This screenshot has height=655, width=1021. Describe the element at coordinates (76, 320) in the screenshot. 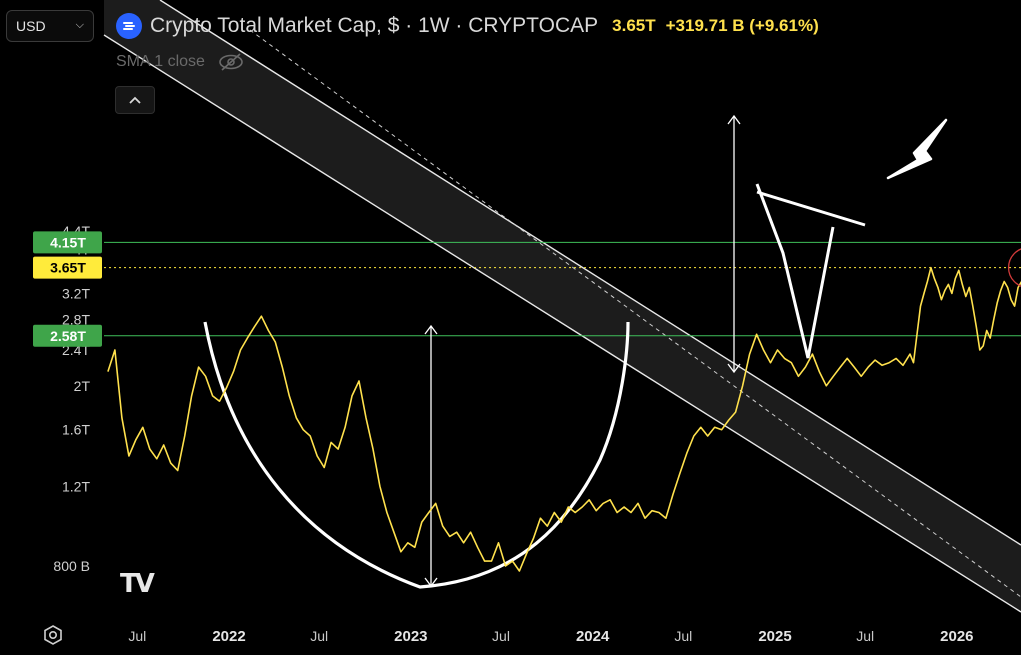

I see `y-tick-label-3: 2.8T` at that location.